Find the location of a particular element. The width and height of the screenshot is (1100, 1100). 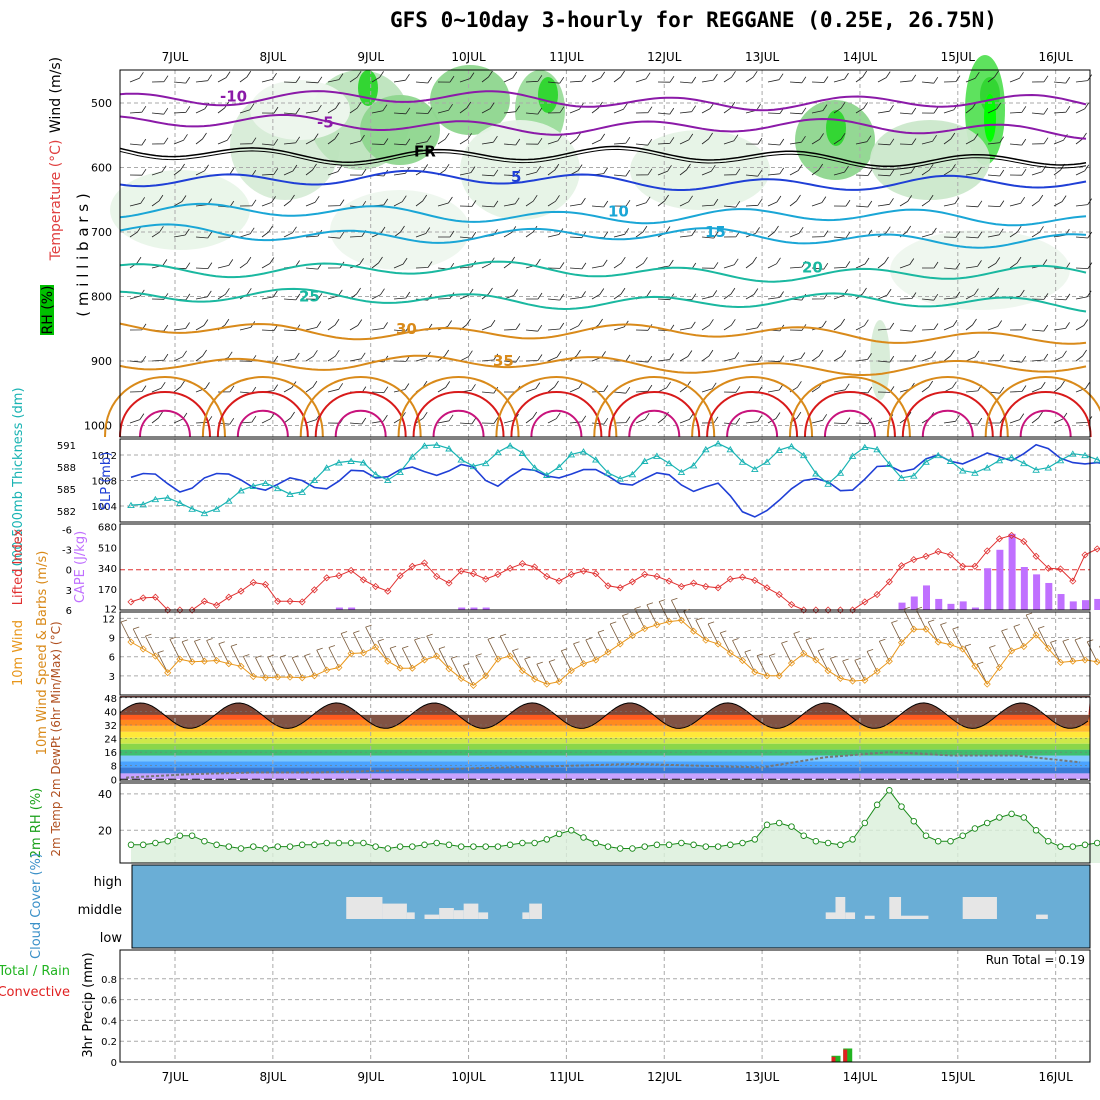

bottom-date-label: 9JUL is located at coordinates (370, 1077).